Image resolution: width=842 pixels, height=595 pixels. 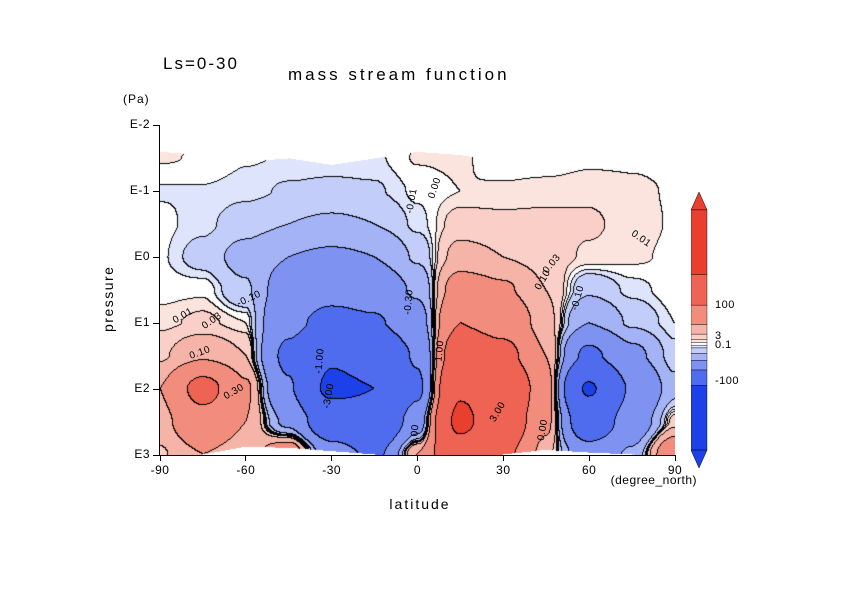 I want to click on pressure-unit-label: (Pa), so click(x=136, y=99).